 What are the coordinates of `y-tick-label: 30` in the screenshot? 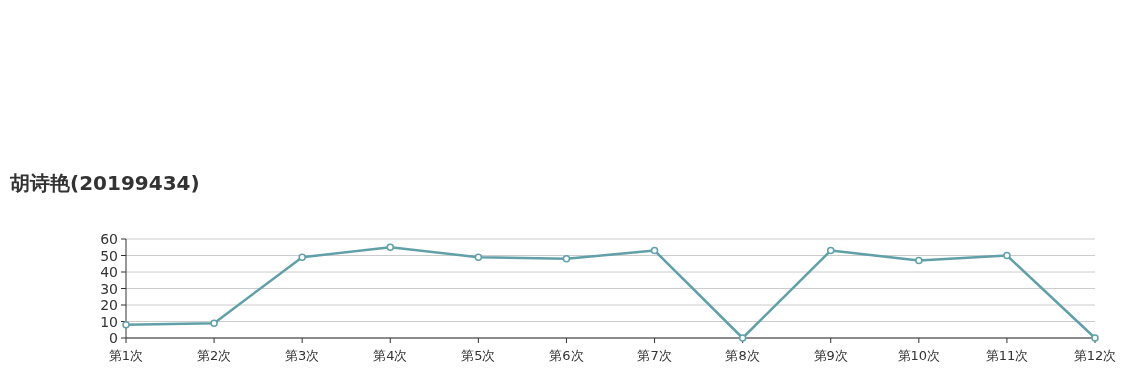 It's located at (109, 288).